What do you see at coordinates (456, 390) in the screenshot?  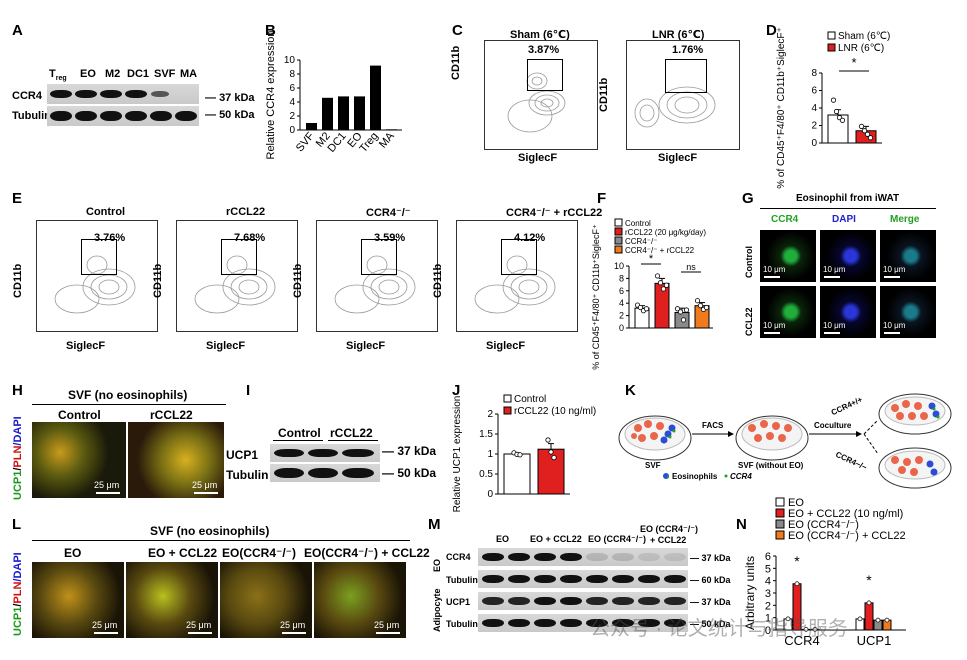 I see `panel-label-j: J` at bounding box center [456, 390].